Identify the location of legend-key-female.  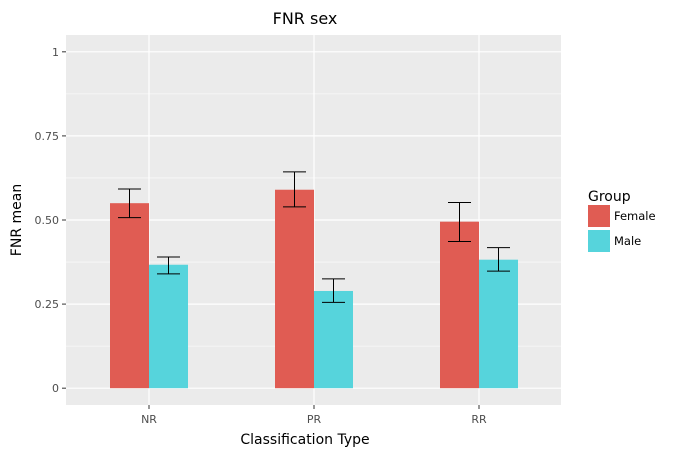
(599, 216).